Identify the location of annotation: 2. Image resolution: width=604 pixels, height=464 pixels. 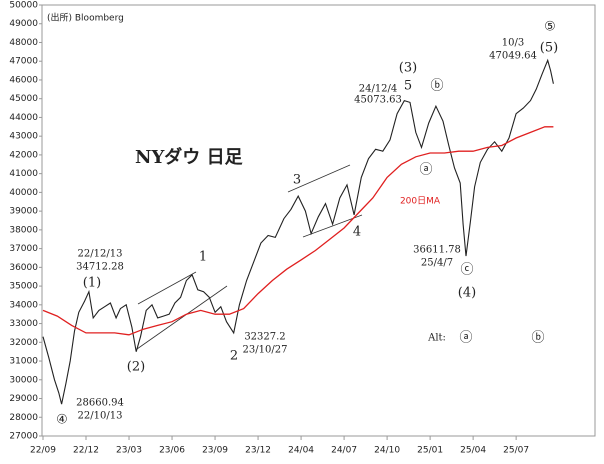
(234, 356).